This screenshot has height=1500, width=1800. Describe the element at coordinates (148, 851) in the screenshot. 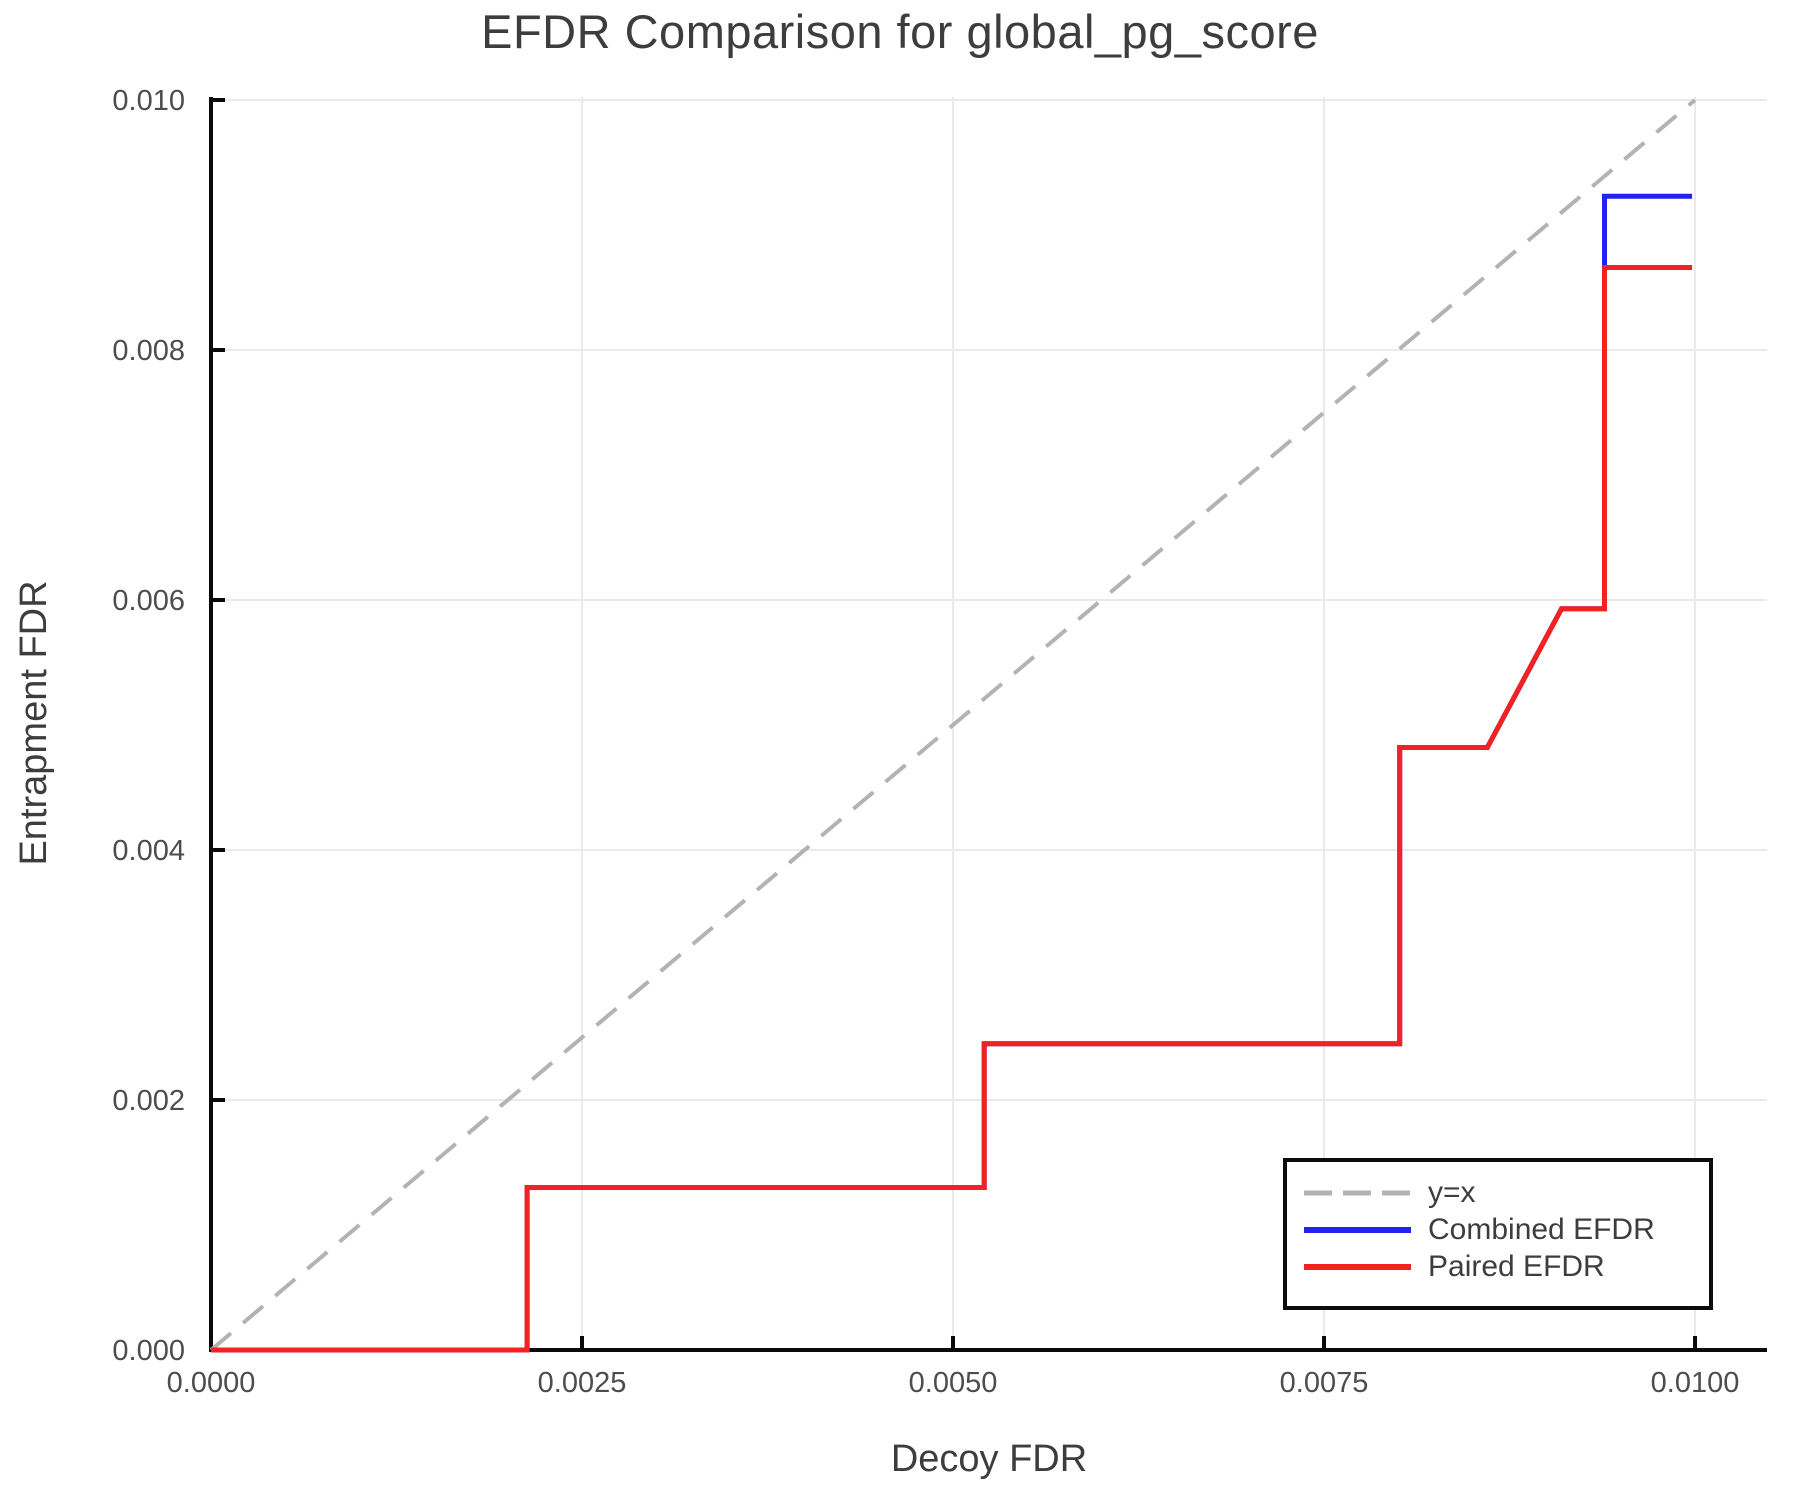

I see `y-tick-label: 0.004` at that location.